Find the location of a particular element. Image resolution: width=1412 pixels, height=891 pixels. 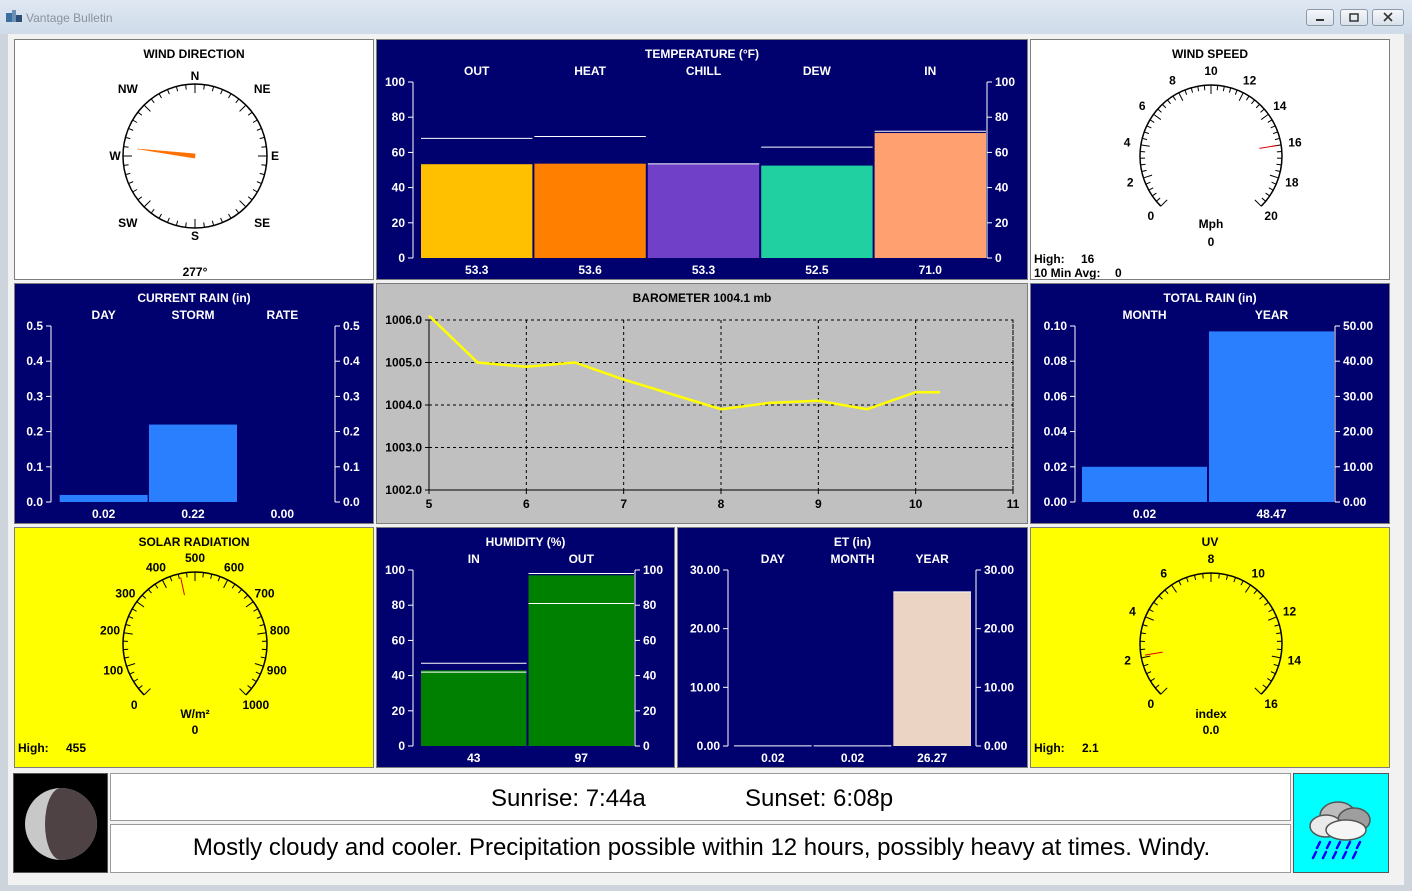

axis-tick-label: 0.00 is located at coordinates (996, 746).